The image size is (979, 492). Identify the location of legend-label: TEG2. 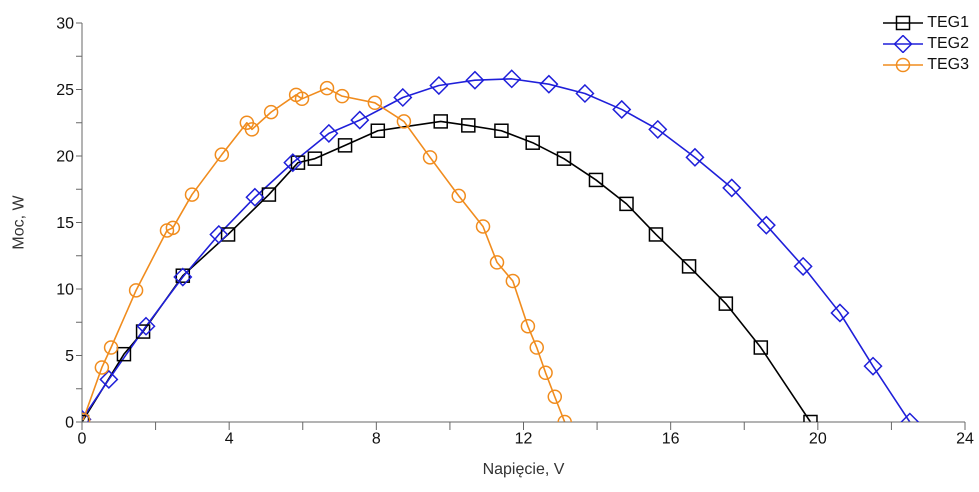
(948, 43).